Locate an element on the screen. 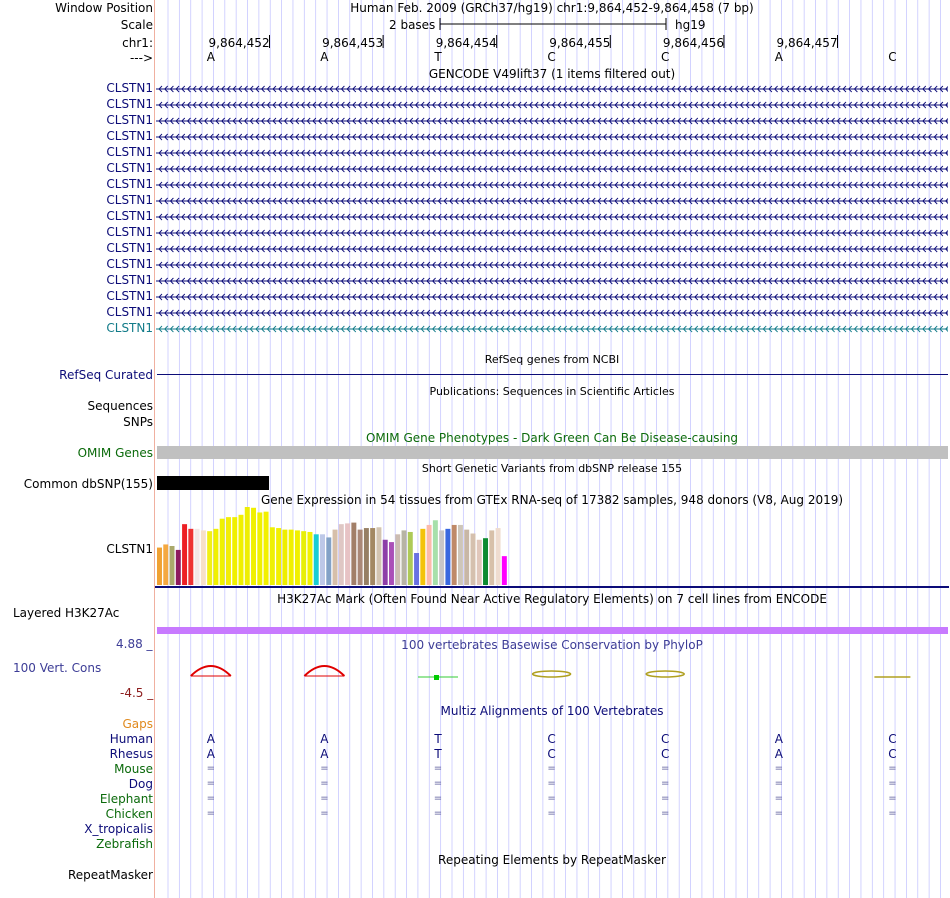 This screenshot has width=950, height=898. multiz-species-label: Rhesus is located at coordinates (131, 754).